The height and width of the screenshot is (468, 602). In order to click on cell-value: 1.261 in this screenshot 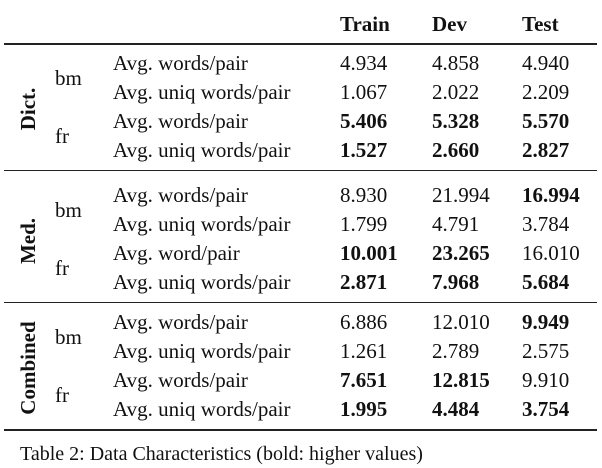, I will do `click(364, 351)`.